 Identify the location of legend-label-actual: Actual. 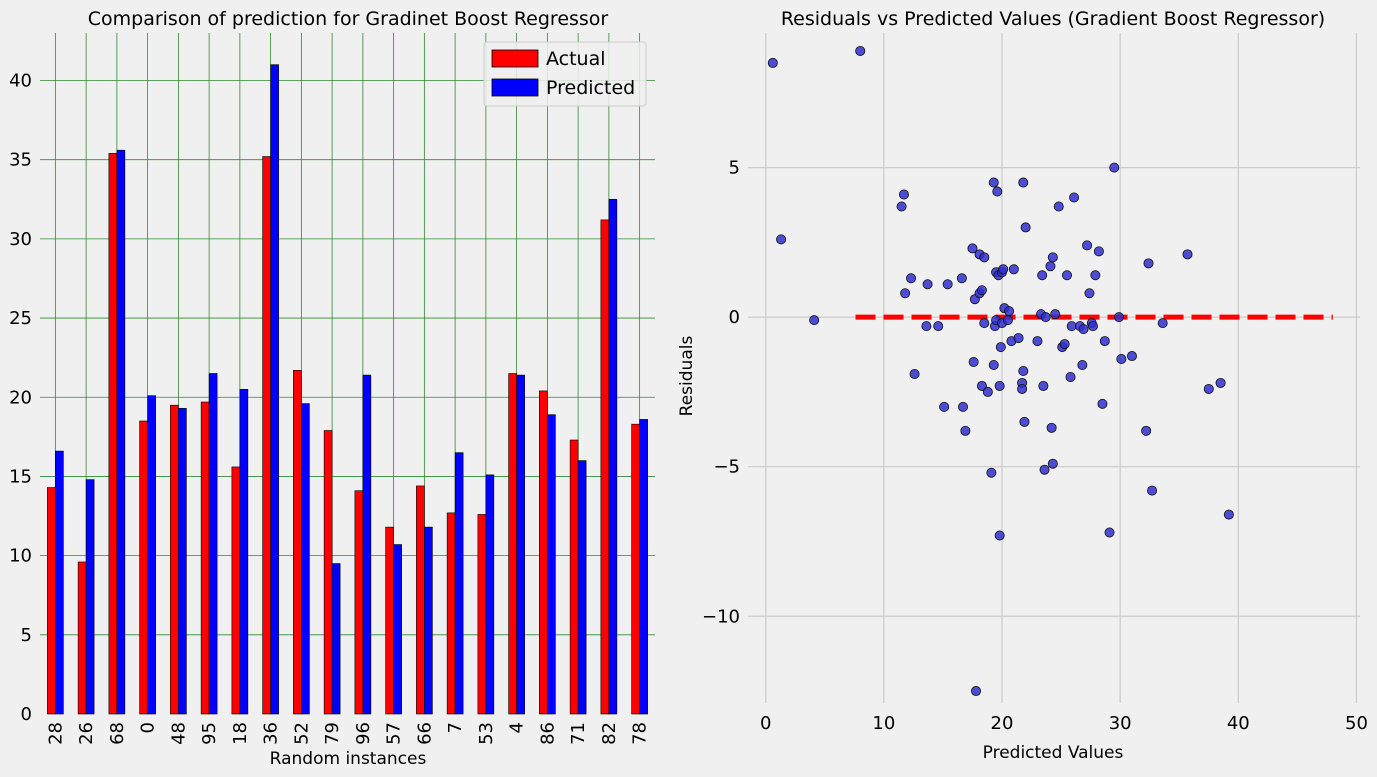
(576, 59).